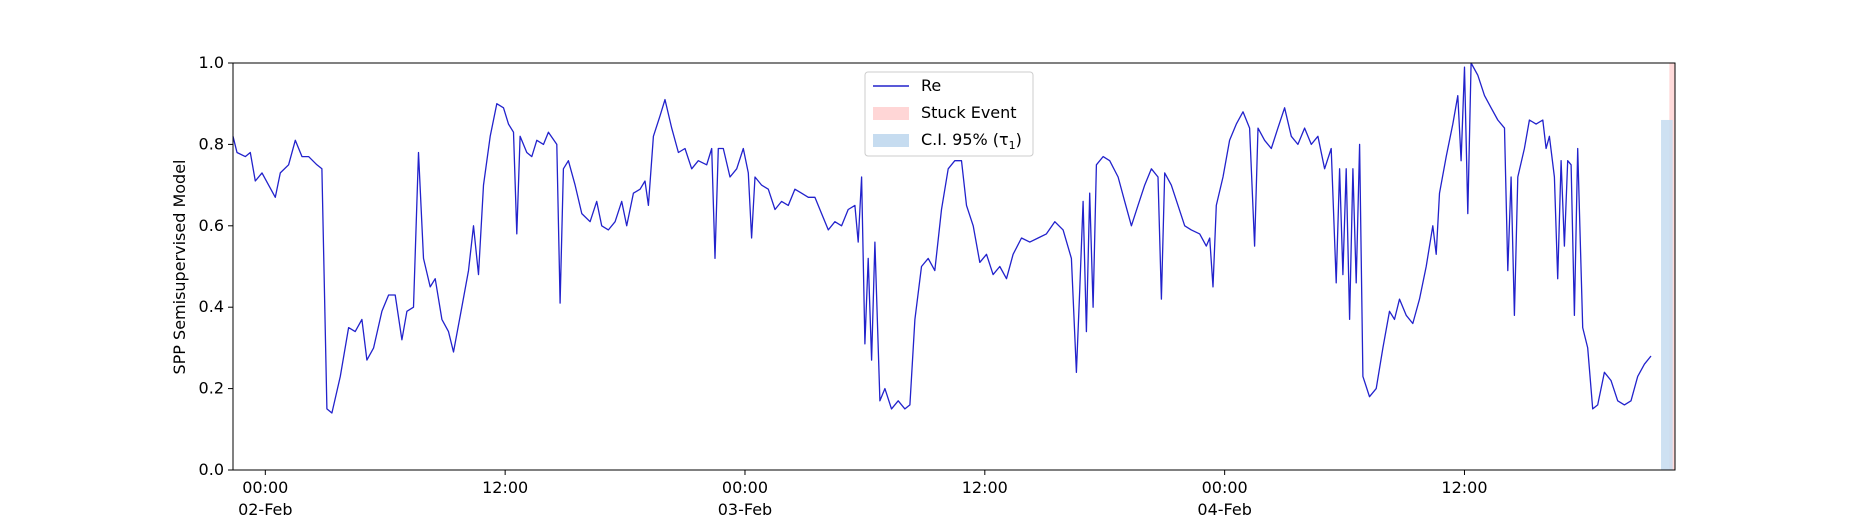 The height and width of the screenshot is (525, 1850). What do you see at coordinates (891, 140) in the screenshot?
I see `legend-swatch-ci` at bounding box center [891, 140].